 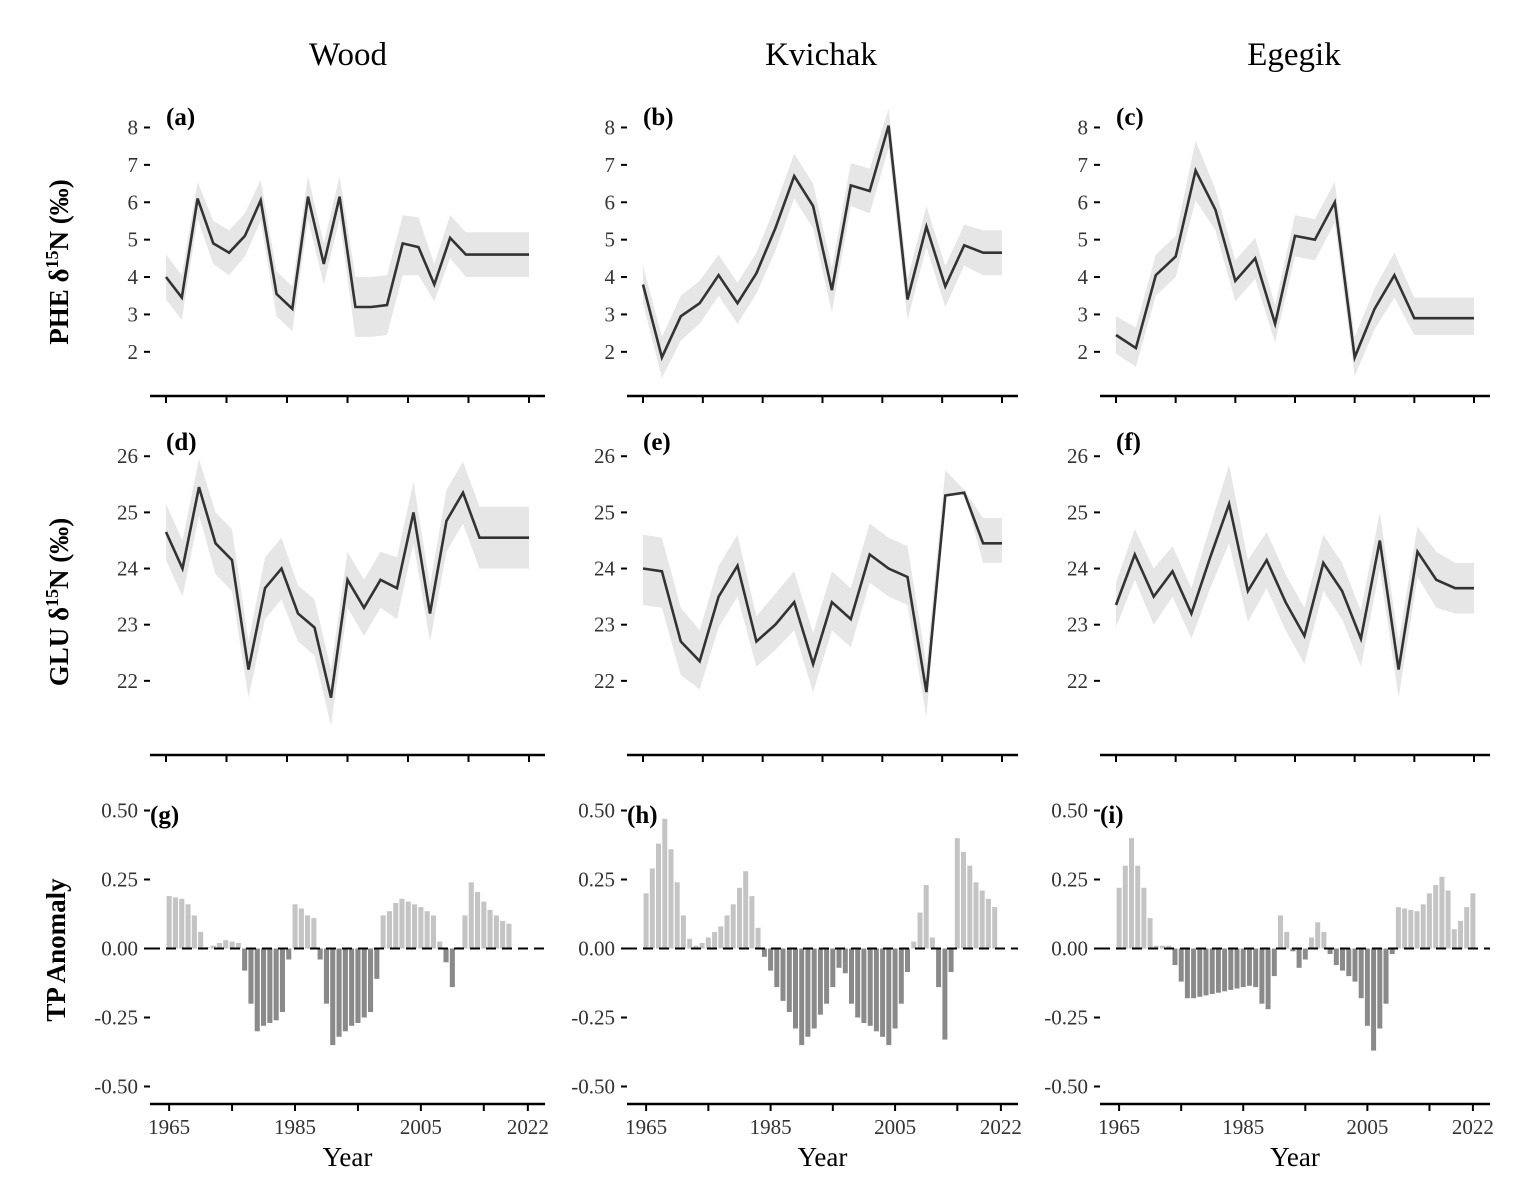 I want to click on y-tick-label: 8, so click(x=1083, y=127).